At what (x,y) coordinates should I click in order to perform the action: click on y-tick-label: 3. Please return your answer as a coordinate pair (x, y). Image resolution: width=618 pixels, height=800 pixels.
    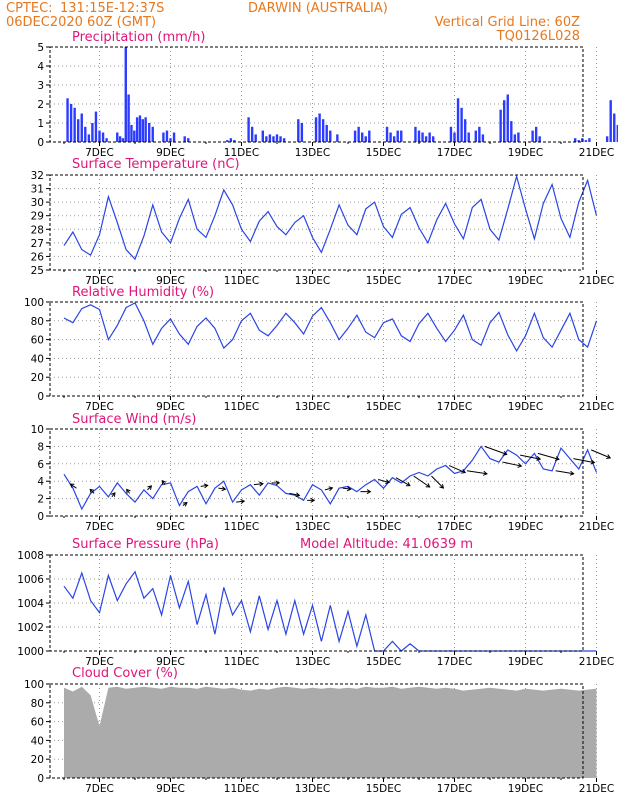
    Looking at the image, I should click on (40, 86).